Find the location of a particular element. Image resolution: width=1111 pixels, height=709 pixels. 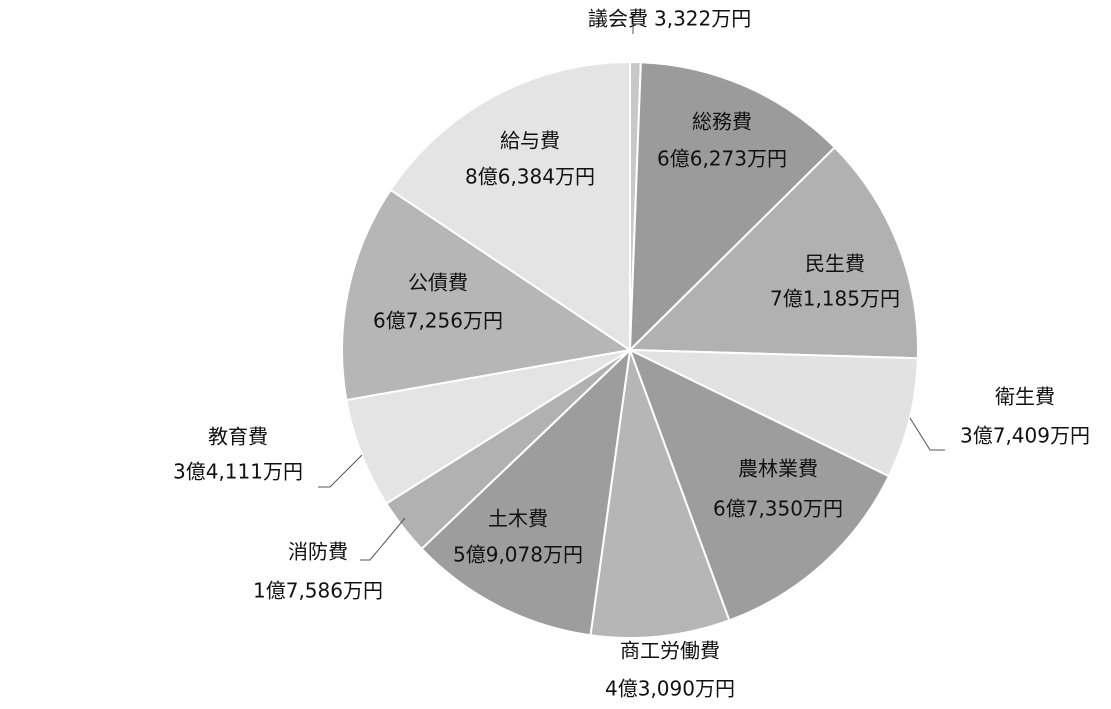

slice-value: 1億7,586万円 is located at coordinates (318, 591).